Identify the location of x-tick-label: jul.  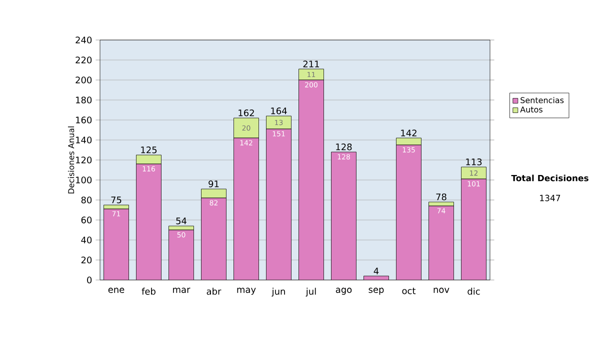
(311, 292).